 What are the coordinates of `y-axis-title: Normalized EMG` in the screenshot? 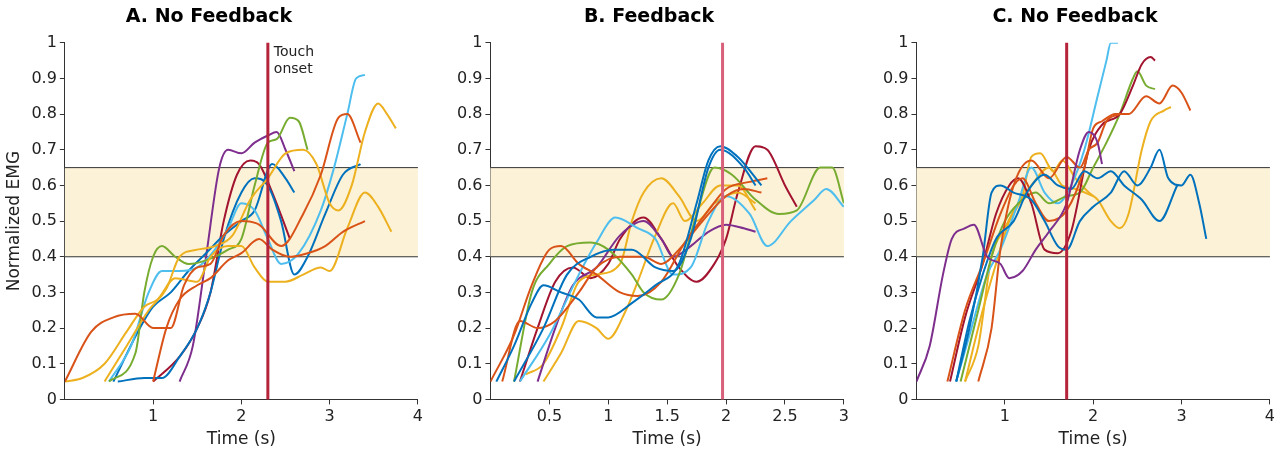 It's located at (12, 221).